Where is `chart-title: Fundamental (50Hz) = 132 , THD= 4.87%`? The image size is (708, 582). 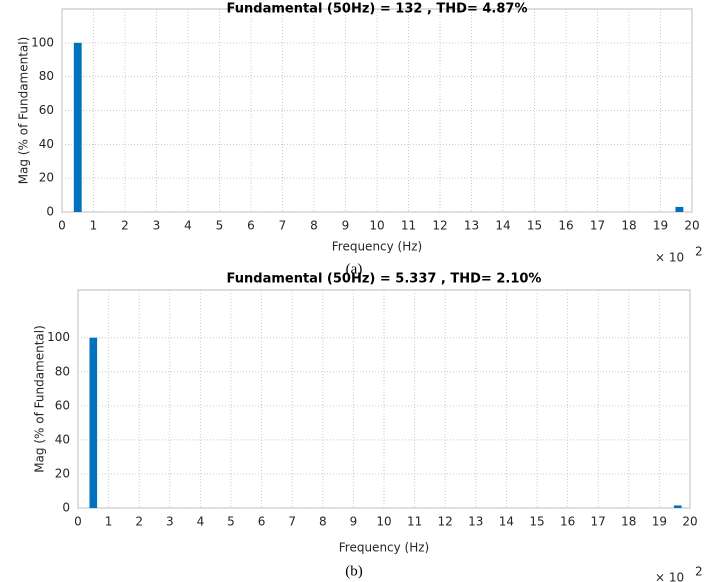
chart-title: Fundamental (50Hz) = 132 , THD= 4.87% is located at coordinates (377, 9).